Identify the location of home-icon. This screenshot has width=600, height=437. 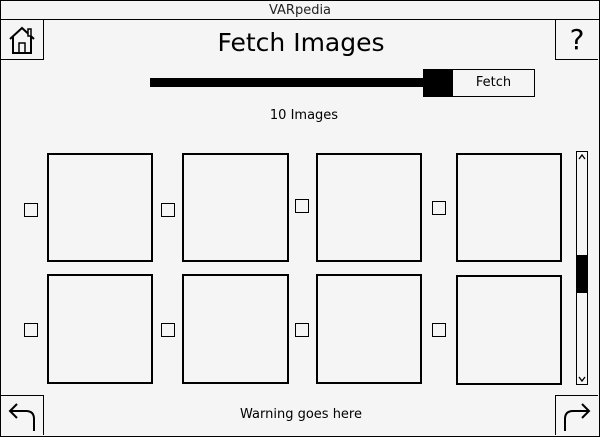
(22, 40).